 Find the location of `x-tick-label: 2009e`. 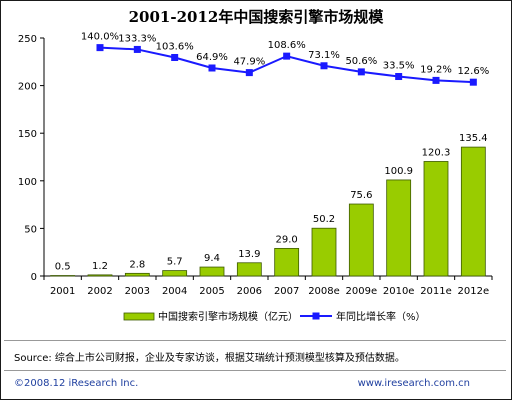

x-tick-label: 2009e is located at coordinates (362, 291).